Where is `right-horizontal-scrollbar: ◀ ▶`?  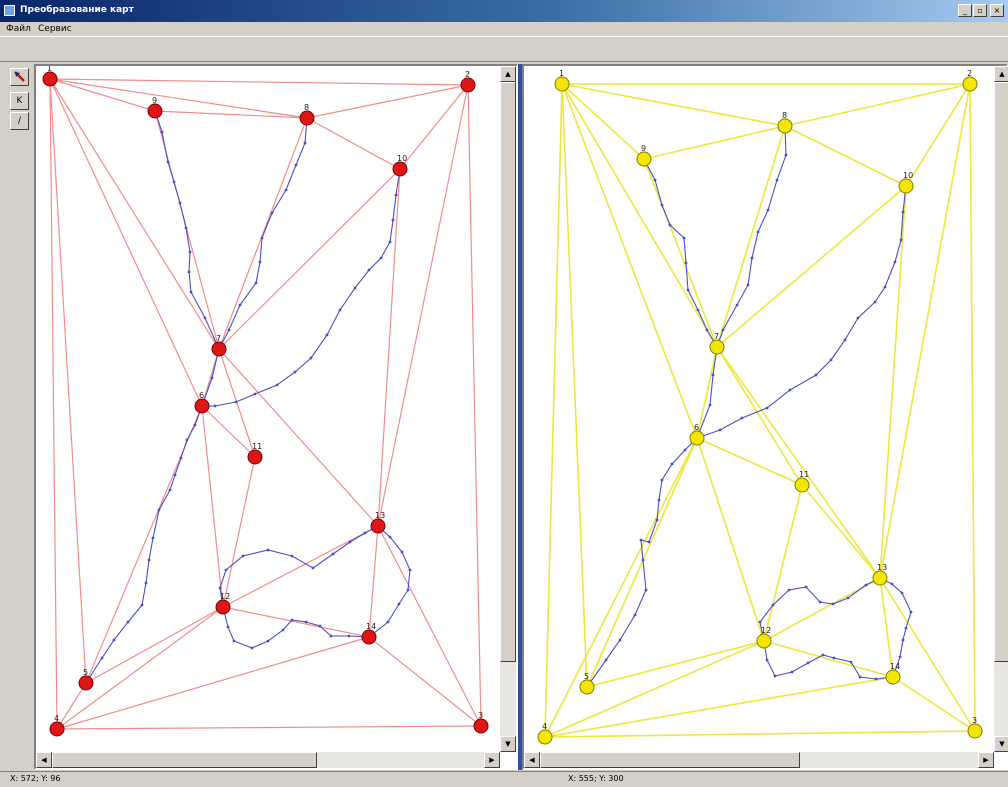
right-horizontal-scrollbar: ◀ ▶ is located at coordinates (759, 760).